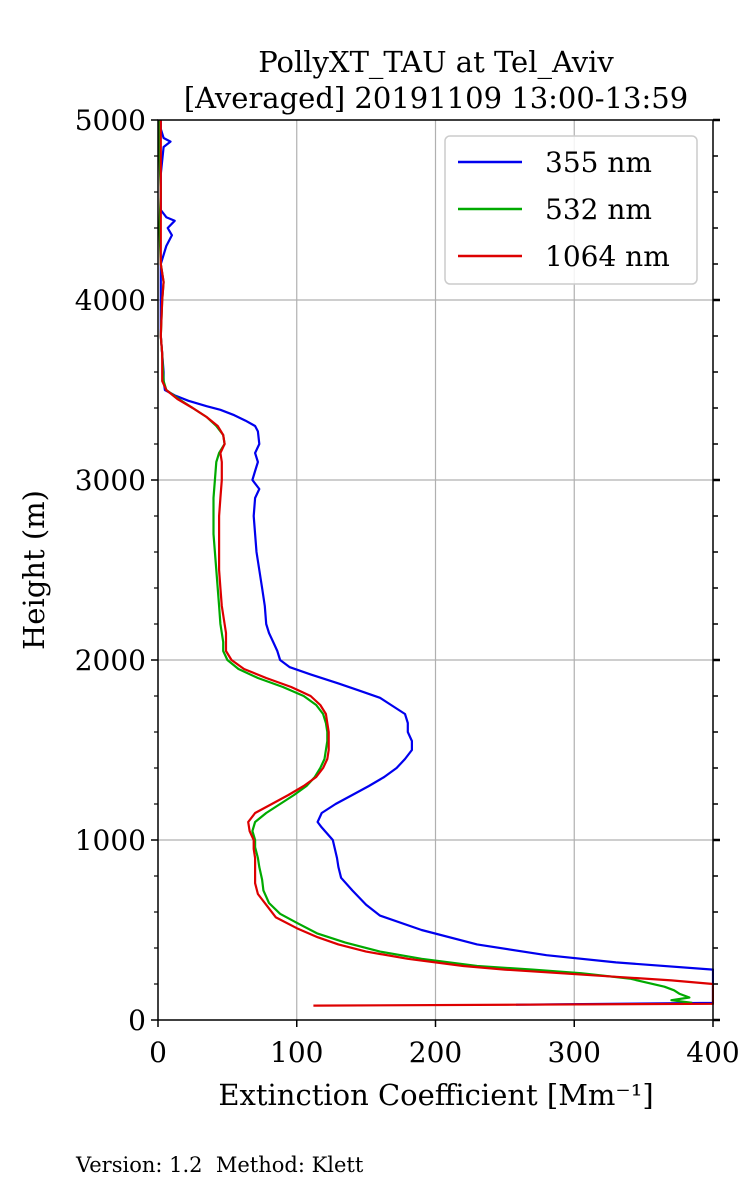 The image size is (750, 1200). What do you see at coordinates (158, 1052) in the screenshot?
I see `x-tick-label: 0` at bounding box center [158, 1052].